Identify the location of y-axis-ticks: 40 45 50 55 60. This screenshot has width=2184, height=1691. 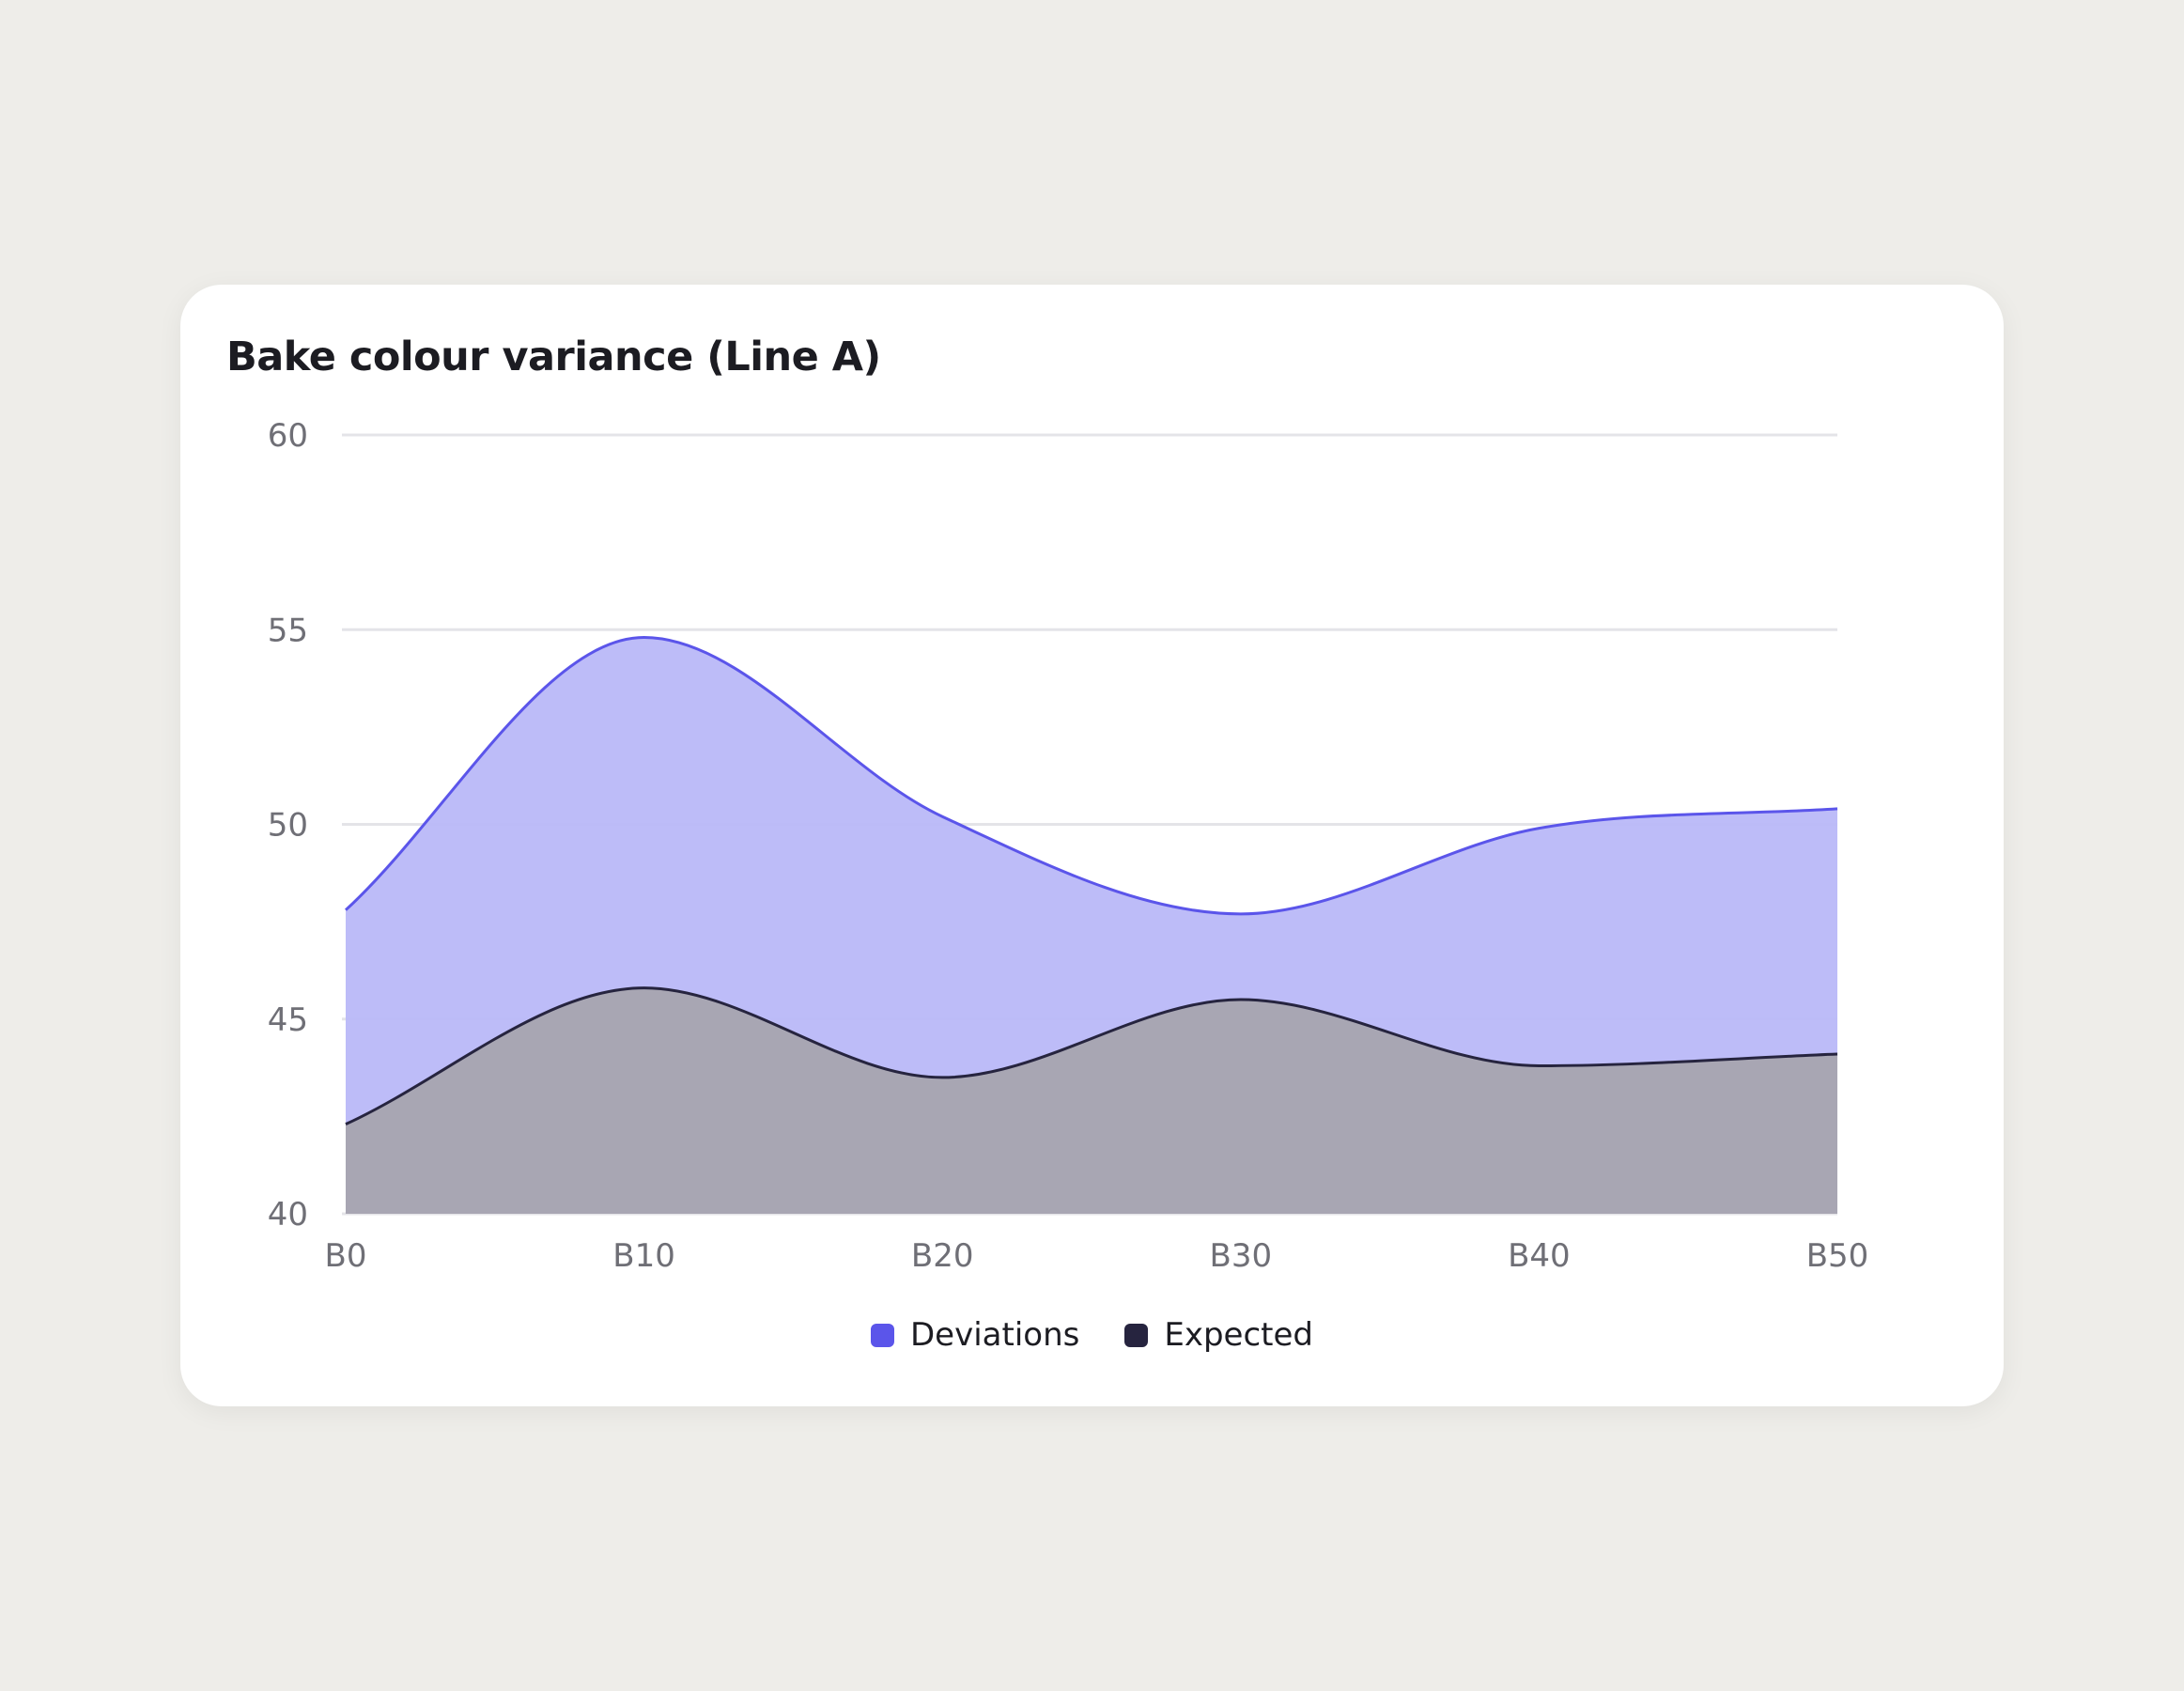
(288, 825).